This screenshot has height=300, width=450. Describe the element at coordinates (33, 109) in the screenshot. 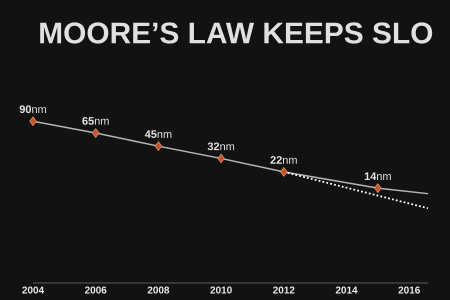

I see `data-label: 90nm` at that location.